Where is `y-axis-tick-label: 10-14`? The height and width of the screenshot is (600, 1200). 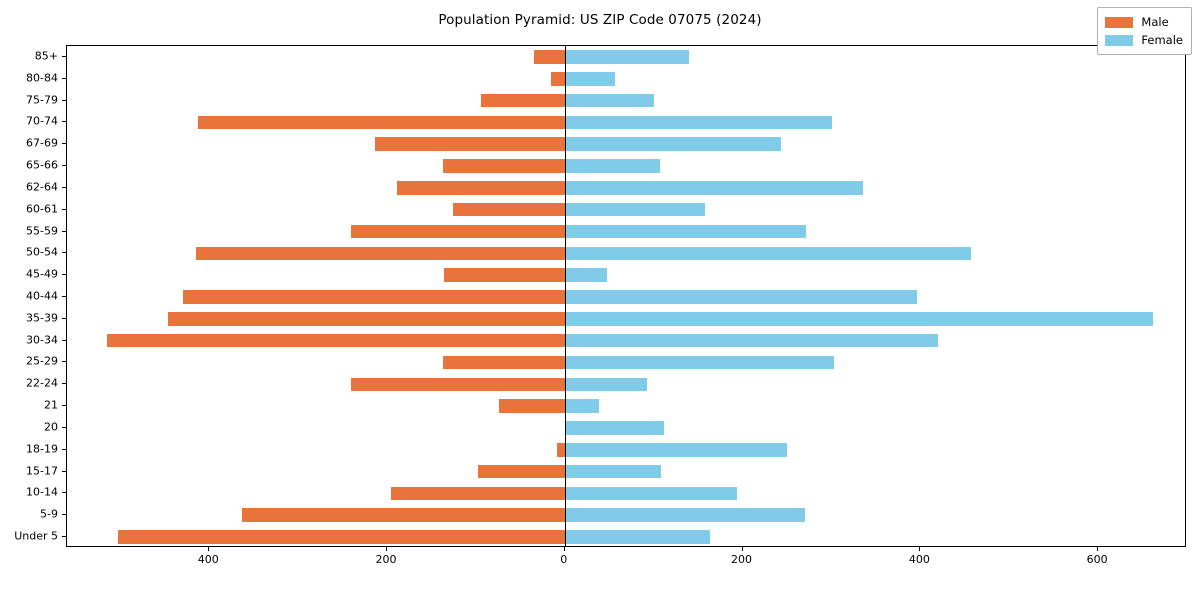 y-axis-tick-label: 10-14 is located at coordinates (42, 492).